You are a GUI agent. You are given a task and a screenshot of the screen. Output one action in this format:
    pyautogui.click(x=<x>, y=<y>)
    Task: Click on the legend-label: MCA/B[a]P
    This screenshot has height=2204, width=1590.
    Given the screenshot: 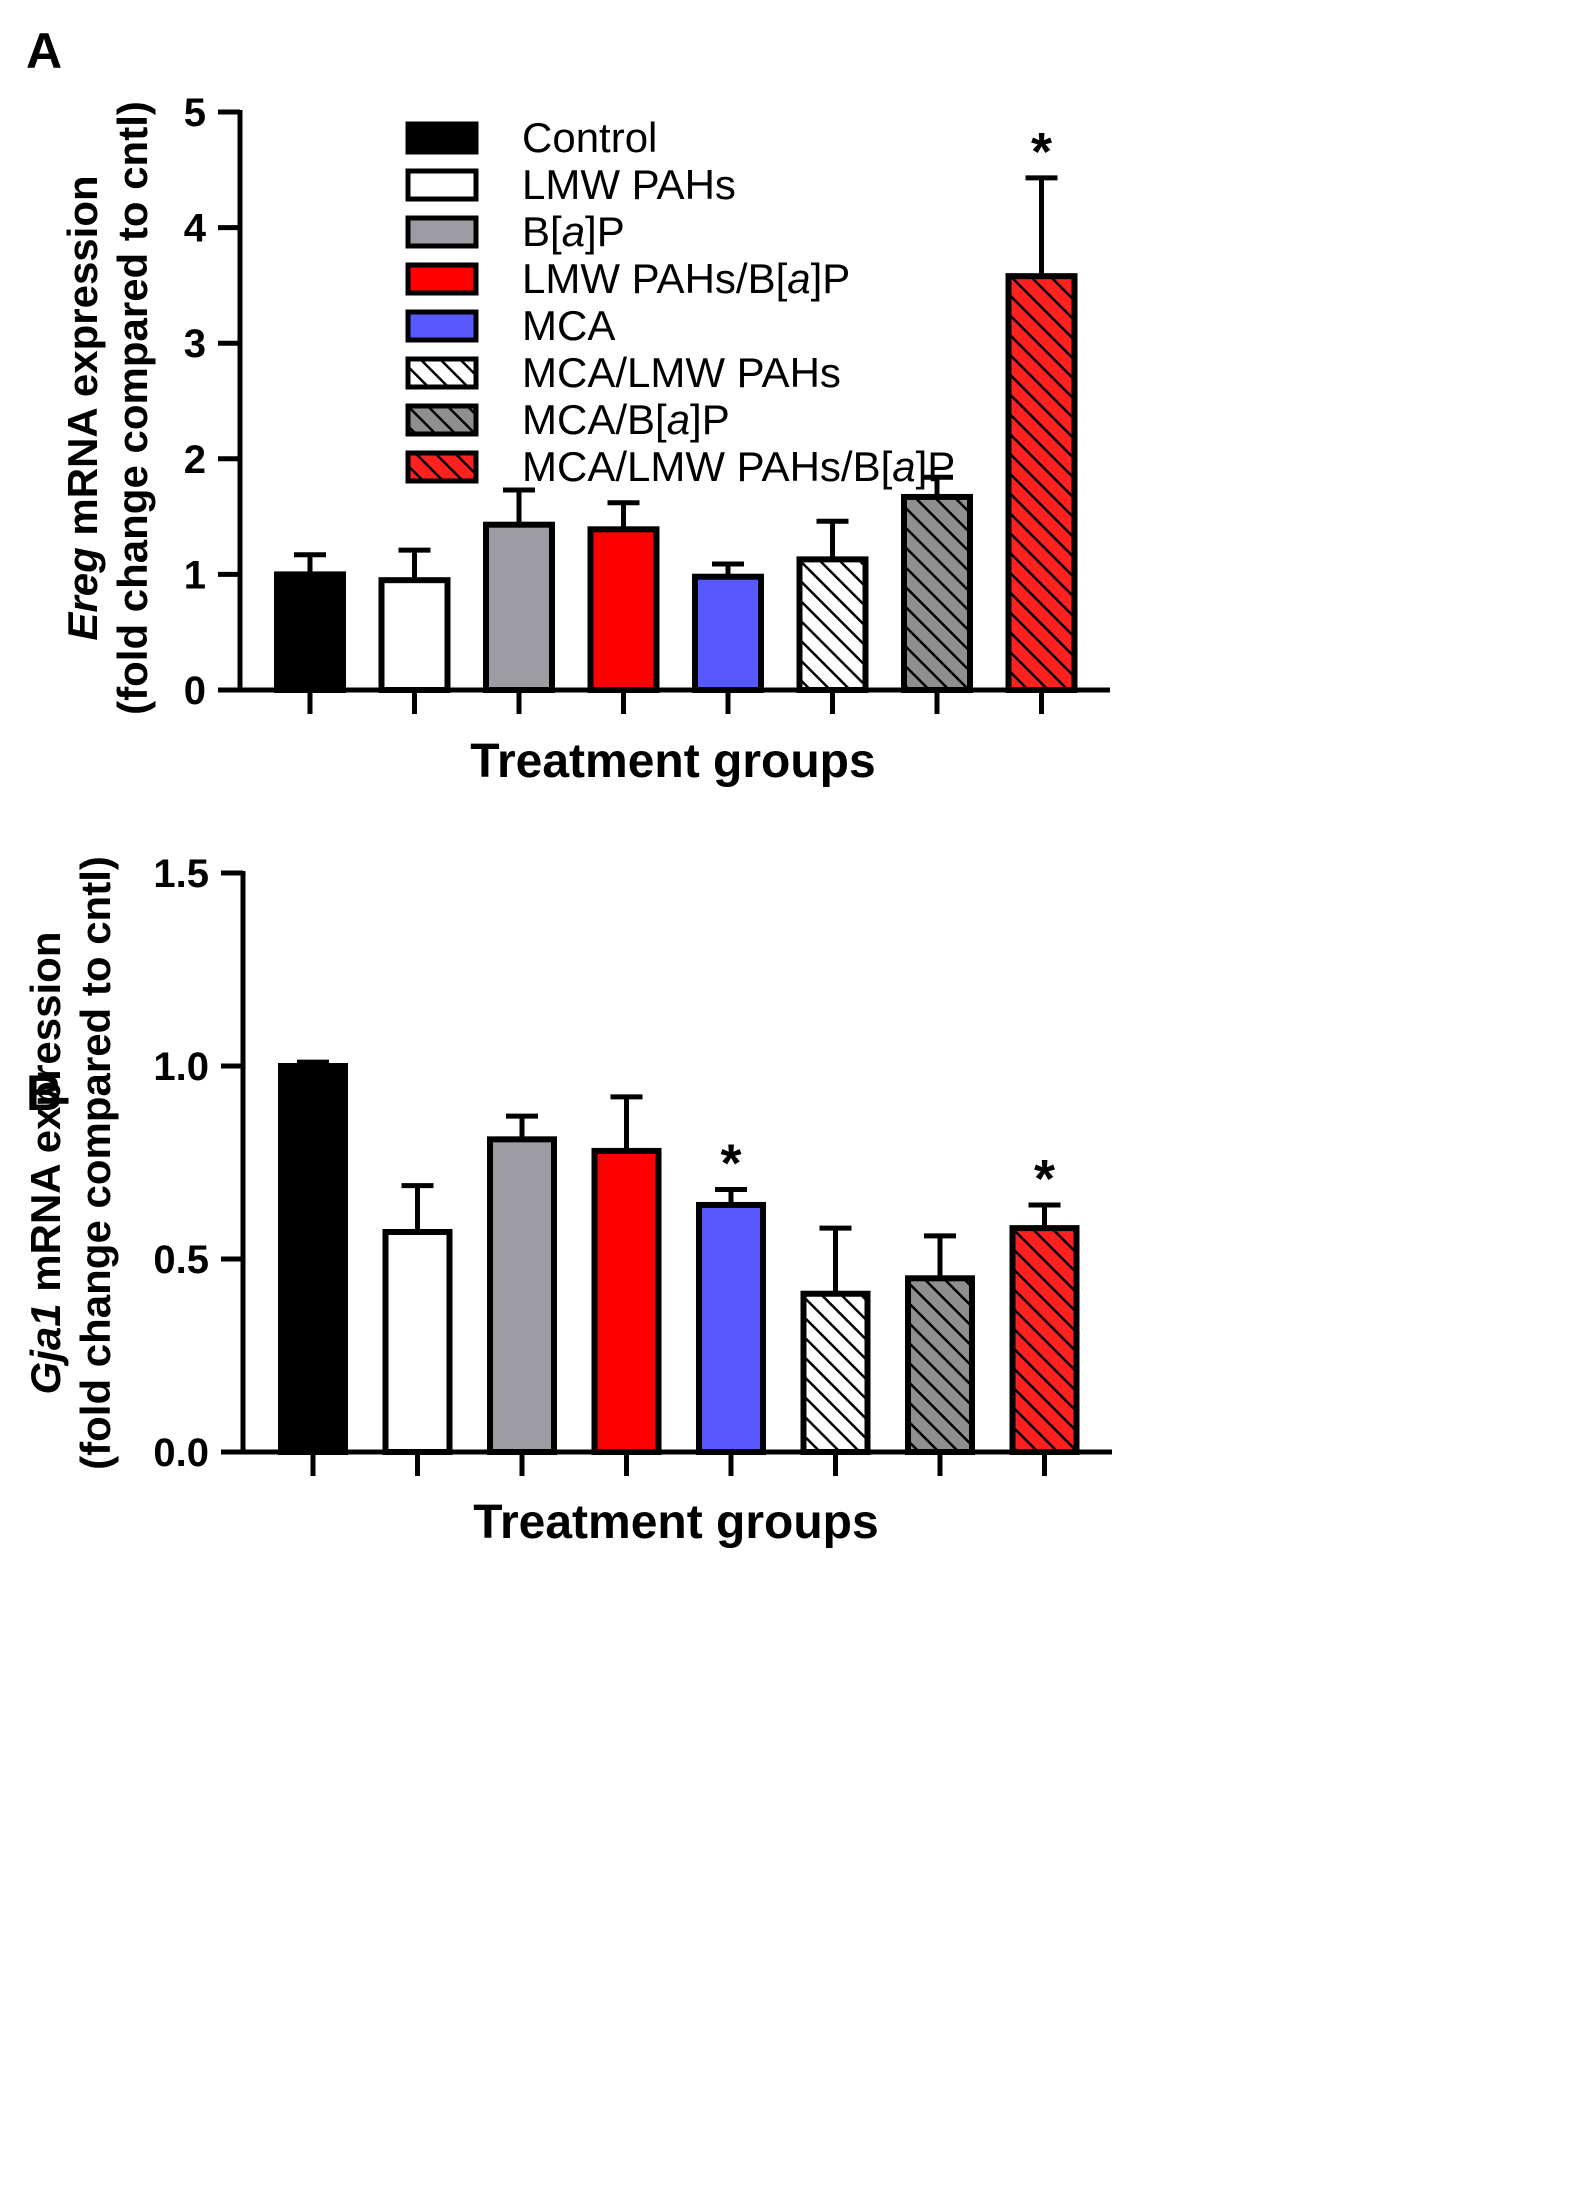 What is the action you would take?
    pyautogui.click(x=626, y=419)
    